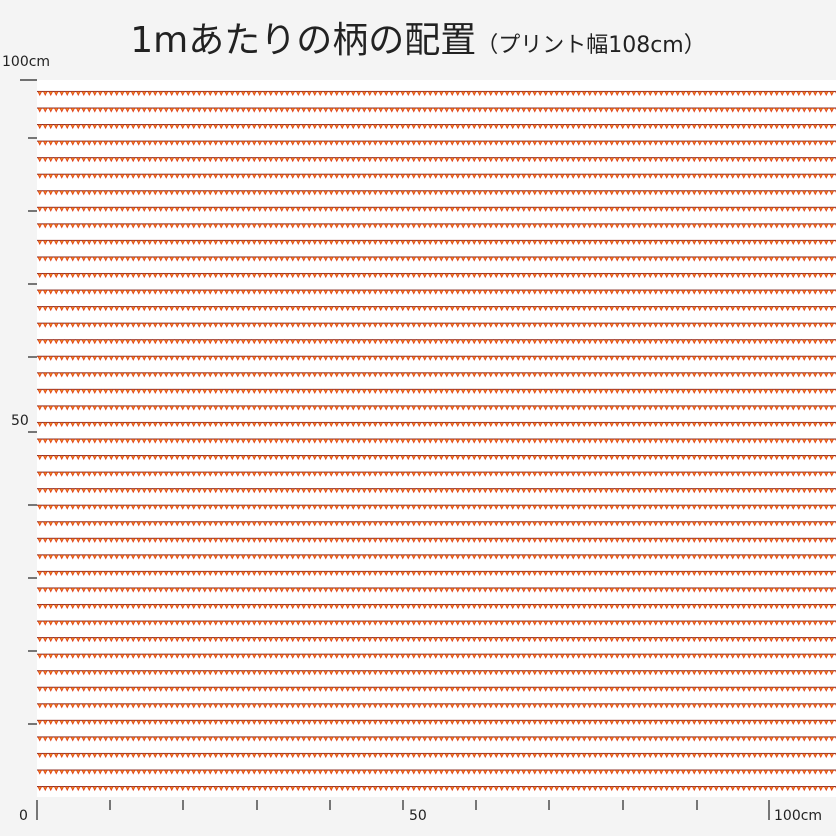 This screenshot has height=836, width=836. Describe the element at coordinates (418, 816) in the screenshot. I see `x-middle-label: 50` at that location.